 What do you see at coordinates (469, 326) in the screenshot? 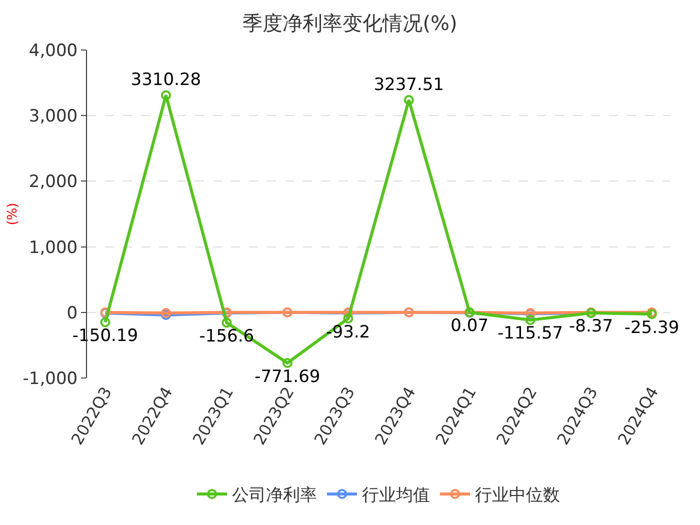
I see `data-label: 0.07` at bounding box center [469, 326].